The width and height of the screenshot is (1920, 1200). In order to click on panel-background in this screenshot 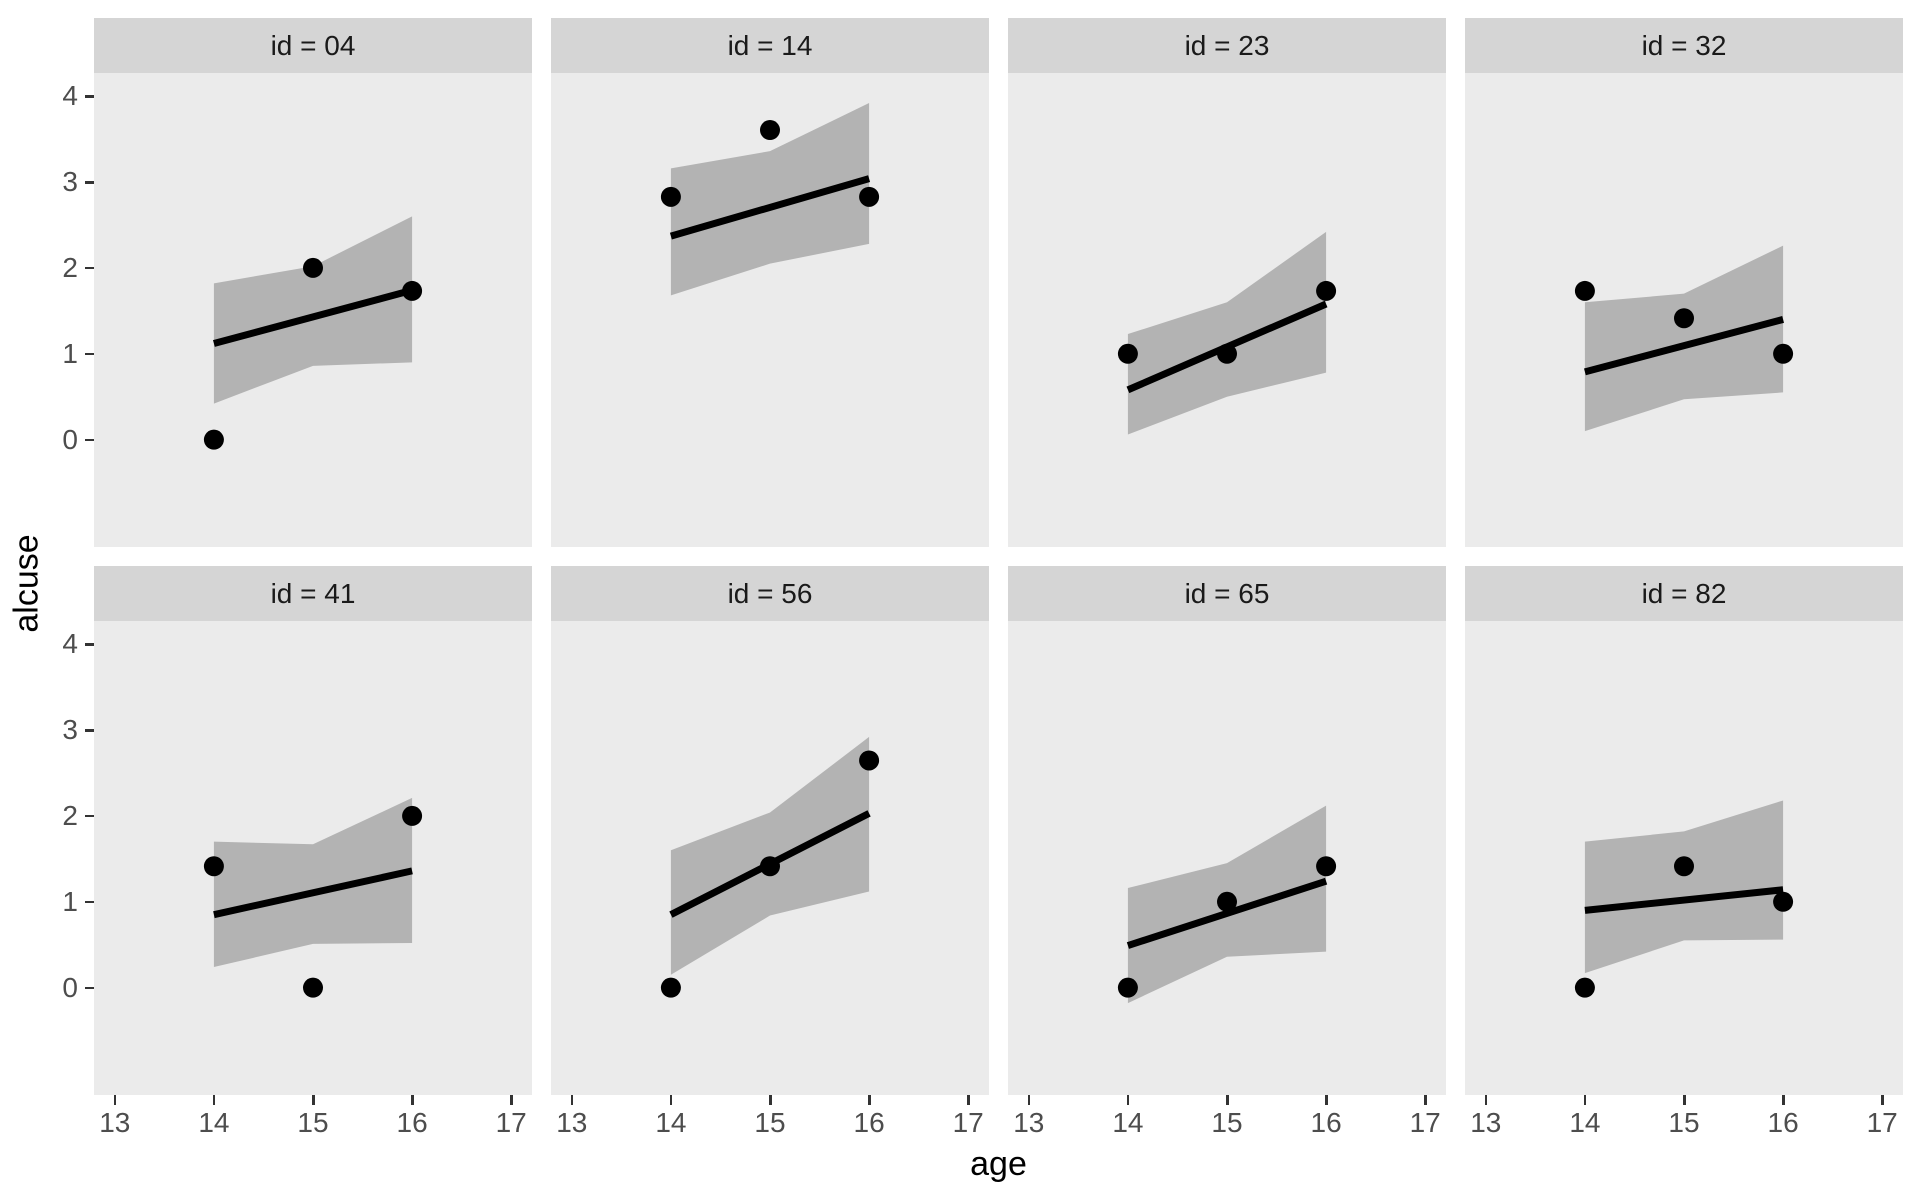, I will do `click(1227, 858)`.